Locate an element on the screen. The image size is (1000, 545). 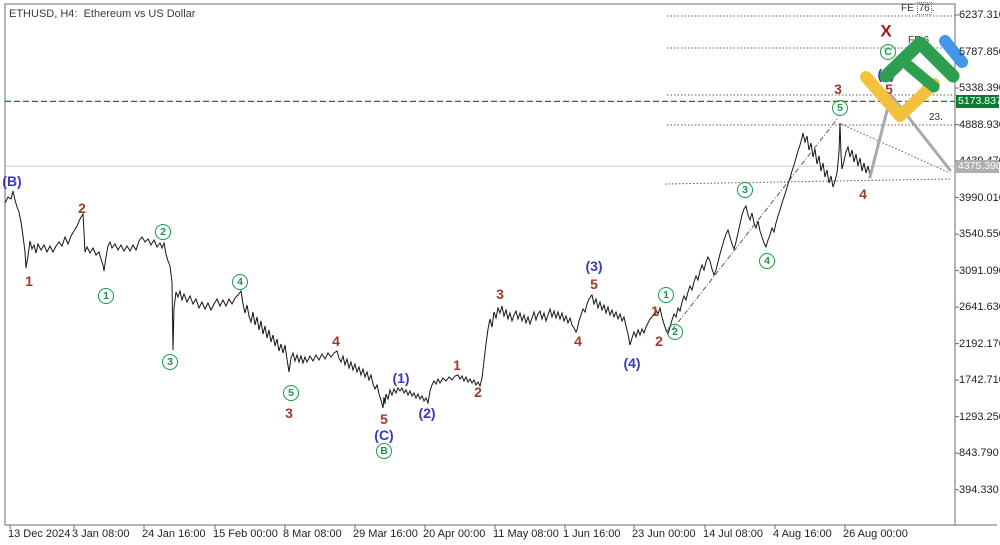
price-axis-label: 3990.010 is located at coordinates (979, 197).